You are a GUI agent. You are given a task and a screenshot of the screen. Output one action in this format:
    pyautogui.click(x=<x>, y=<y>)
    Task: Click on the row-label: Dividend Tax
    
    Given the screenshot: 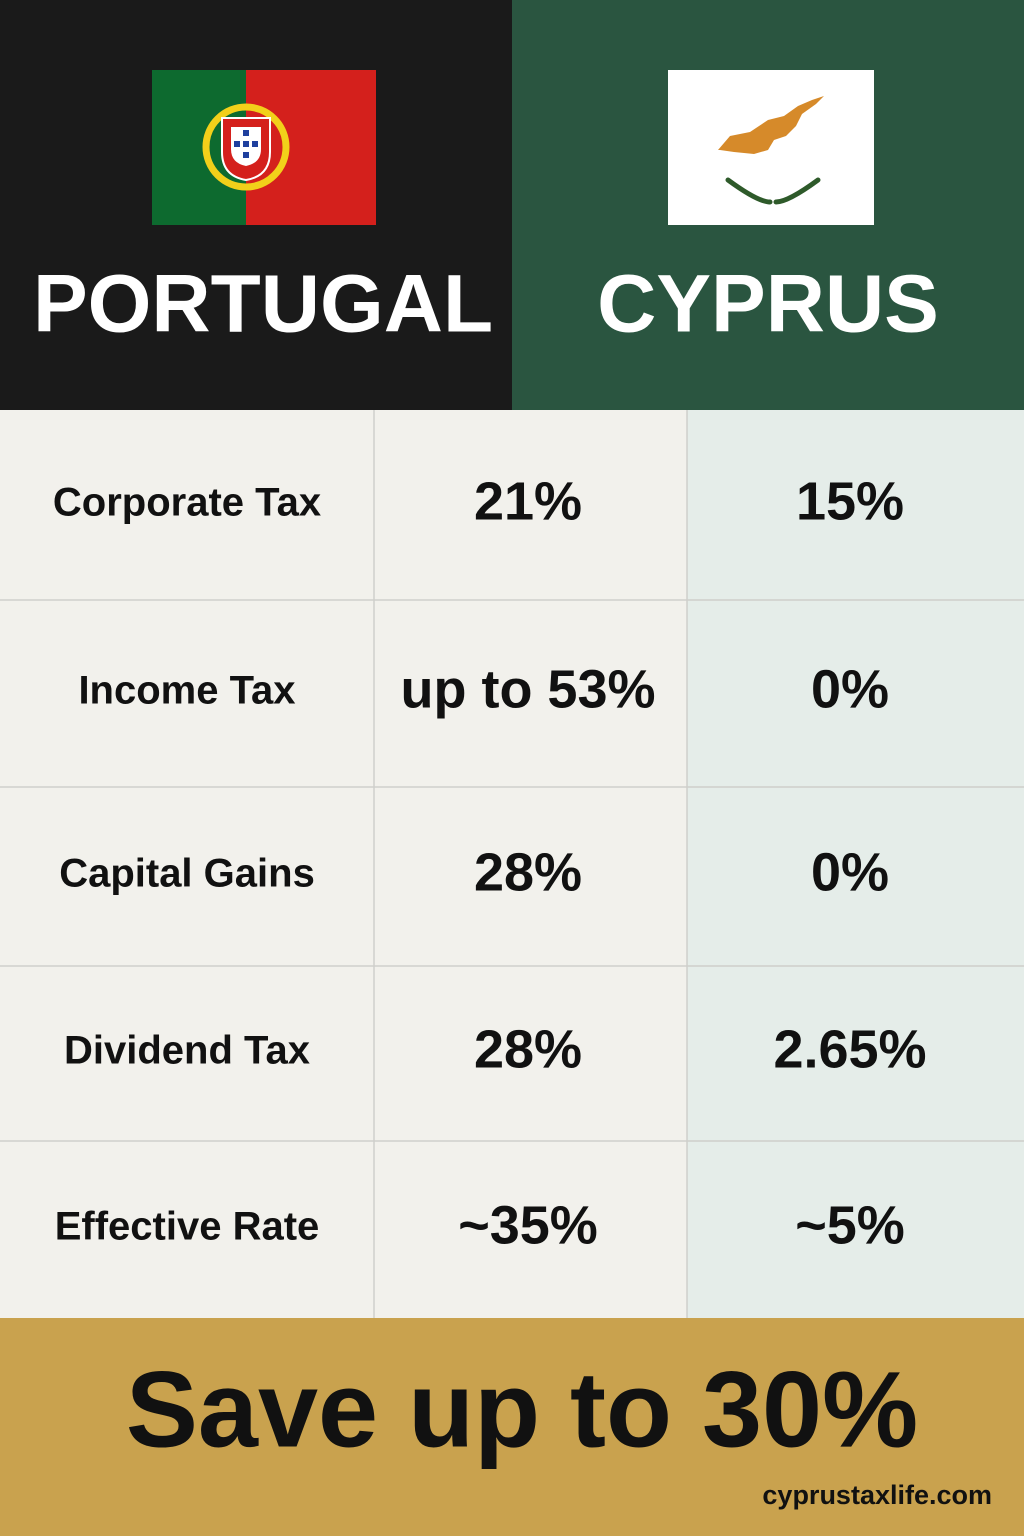 What is the action you would take?
    pyautogui.click(x=187, y=1051)
    